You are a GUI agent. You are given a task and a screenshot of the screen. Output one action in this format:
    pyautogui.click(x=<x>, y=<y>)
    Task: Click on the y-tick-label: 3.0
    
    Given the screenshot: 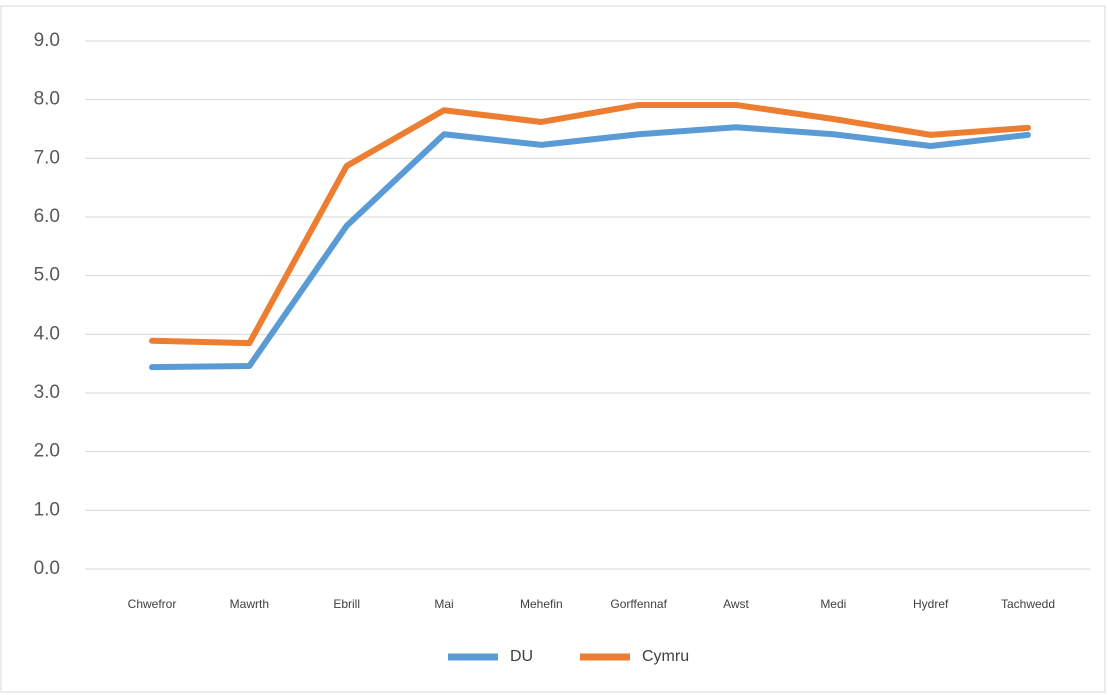 What is the action you would take?
    pyautogui.click(x=47, y=392)
    